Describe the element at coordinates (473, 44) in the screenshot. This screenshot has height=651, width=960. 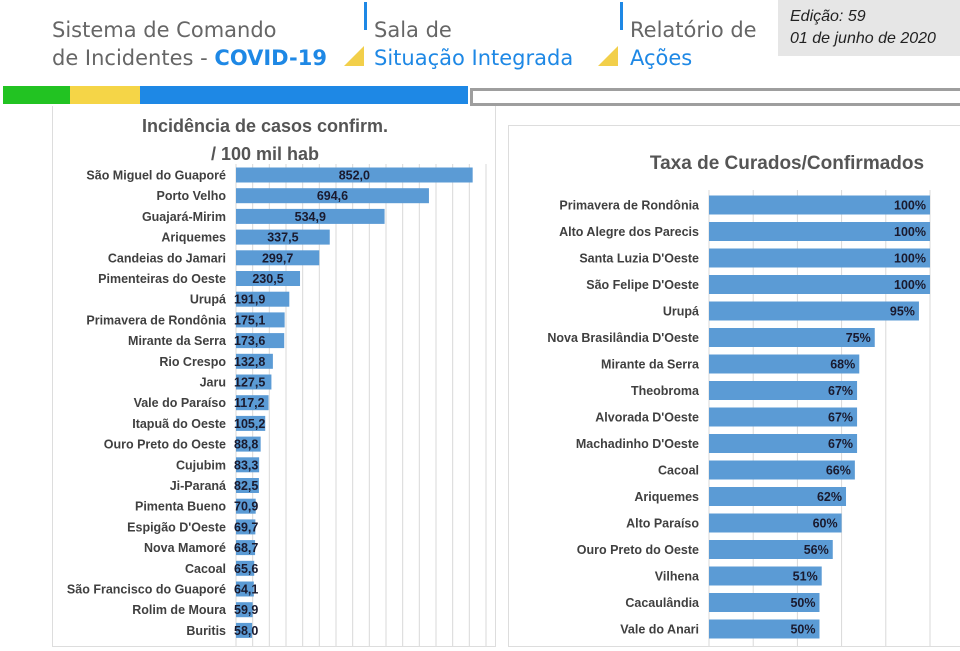
I see `room-title: Sala de Situação Integrada` at that location.